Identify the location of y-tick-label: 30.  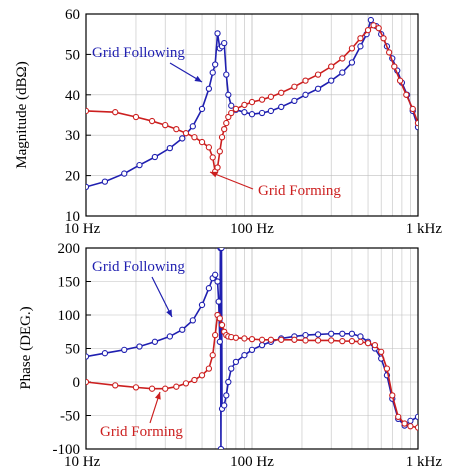
(72, 136).